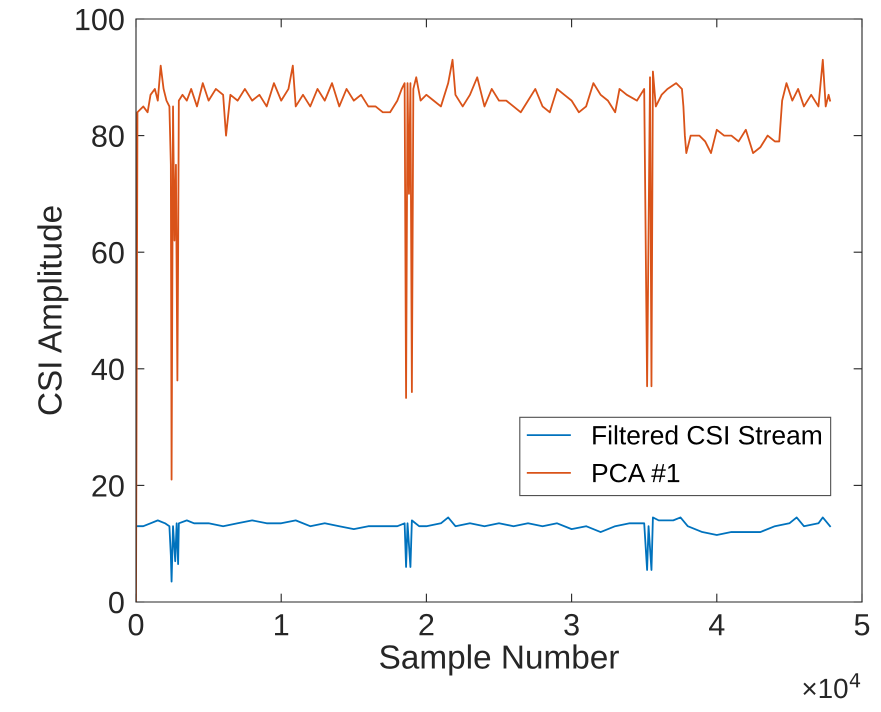 This screenshot has height=712, width=881. I want to click on x-tick-label: 0, so click(136, 625).